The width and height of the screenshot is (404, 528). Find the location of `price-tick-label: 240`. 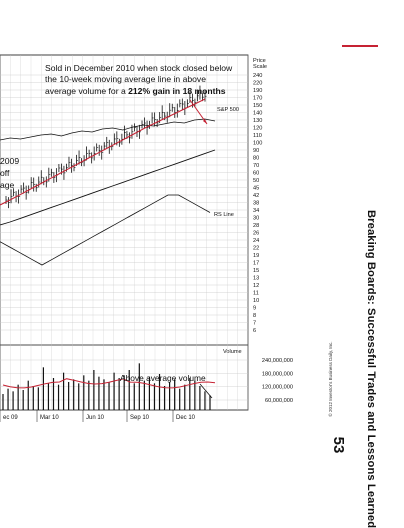

price-tick-label: 240 is located at coordinates (257, 76).